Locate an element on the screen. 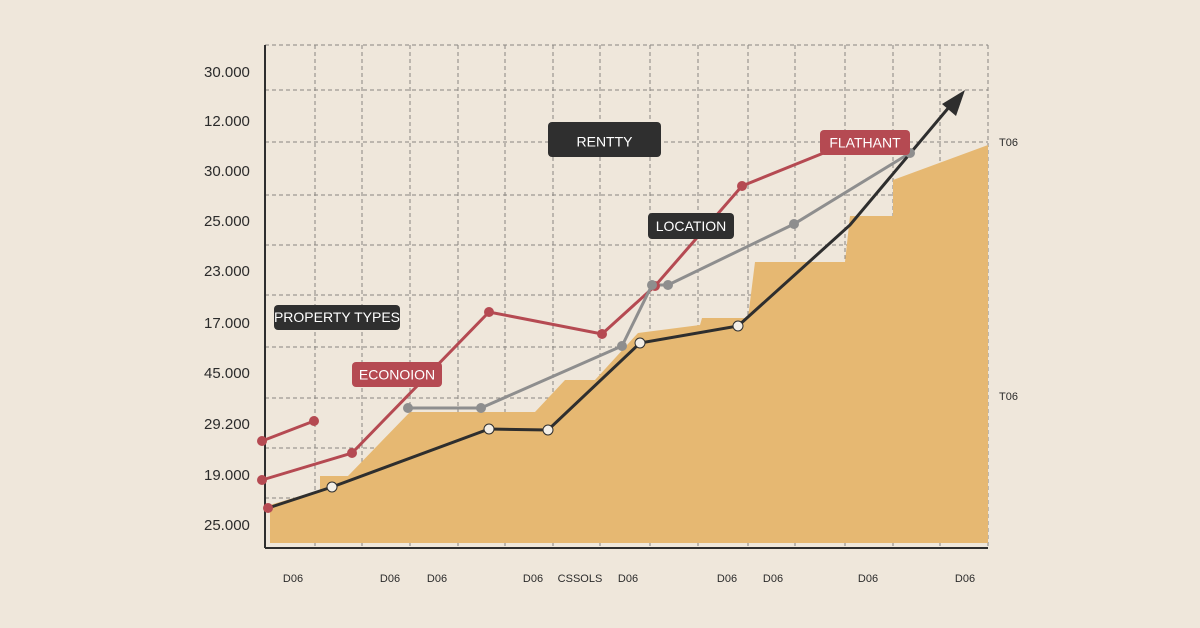  callout-text: FLATHANT is located at coordinates (865, 143).